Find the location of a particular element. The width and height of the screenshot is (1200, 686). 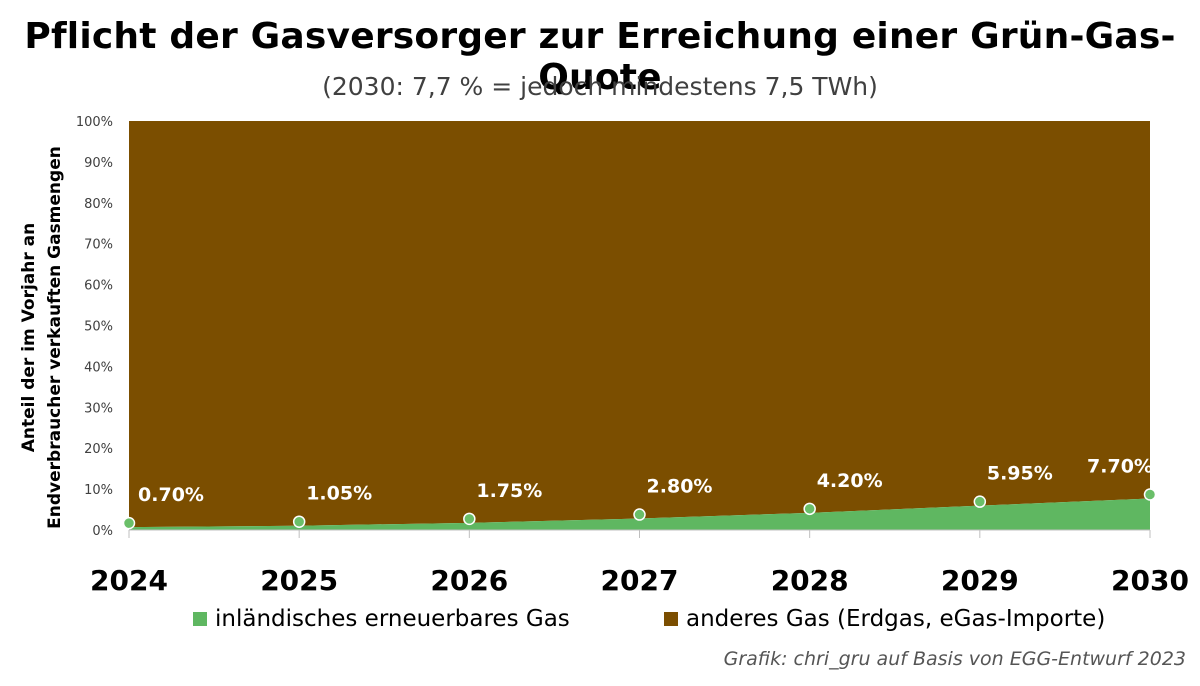

y-axis-label-line-1: Anteil der im Vorjahr an is located at coordinates (29, 338).